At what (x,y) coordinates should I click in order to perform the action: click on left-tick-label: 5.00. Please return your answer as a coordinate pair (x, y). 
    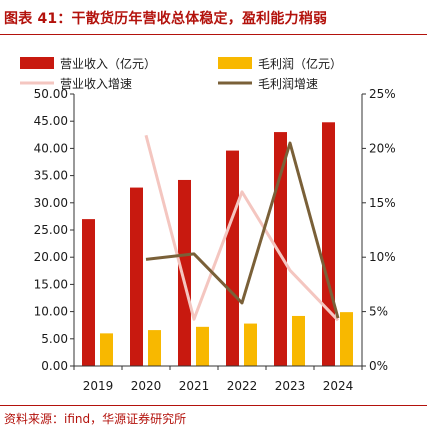
    Looking at the image, I should click on (54, 339).